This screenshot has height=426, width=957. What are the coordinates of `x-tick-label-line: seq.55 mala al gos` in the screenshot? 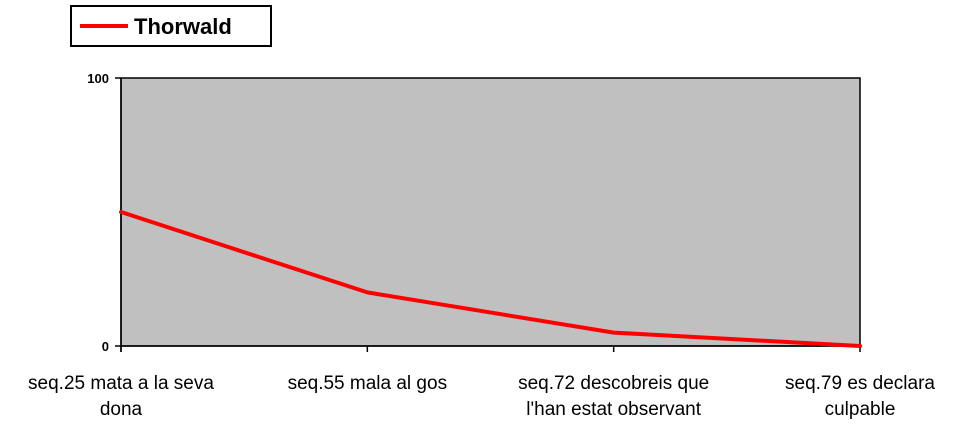 It's located at (368, 383).